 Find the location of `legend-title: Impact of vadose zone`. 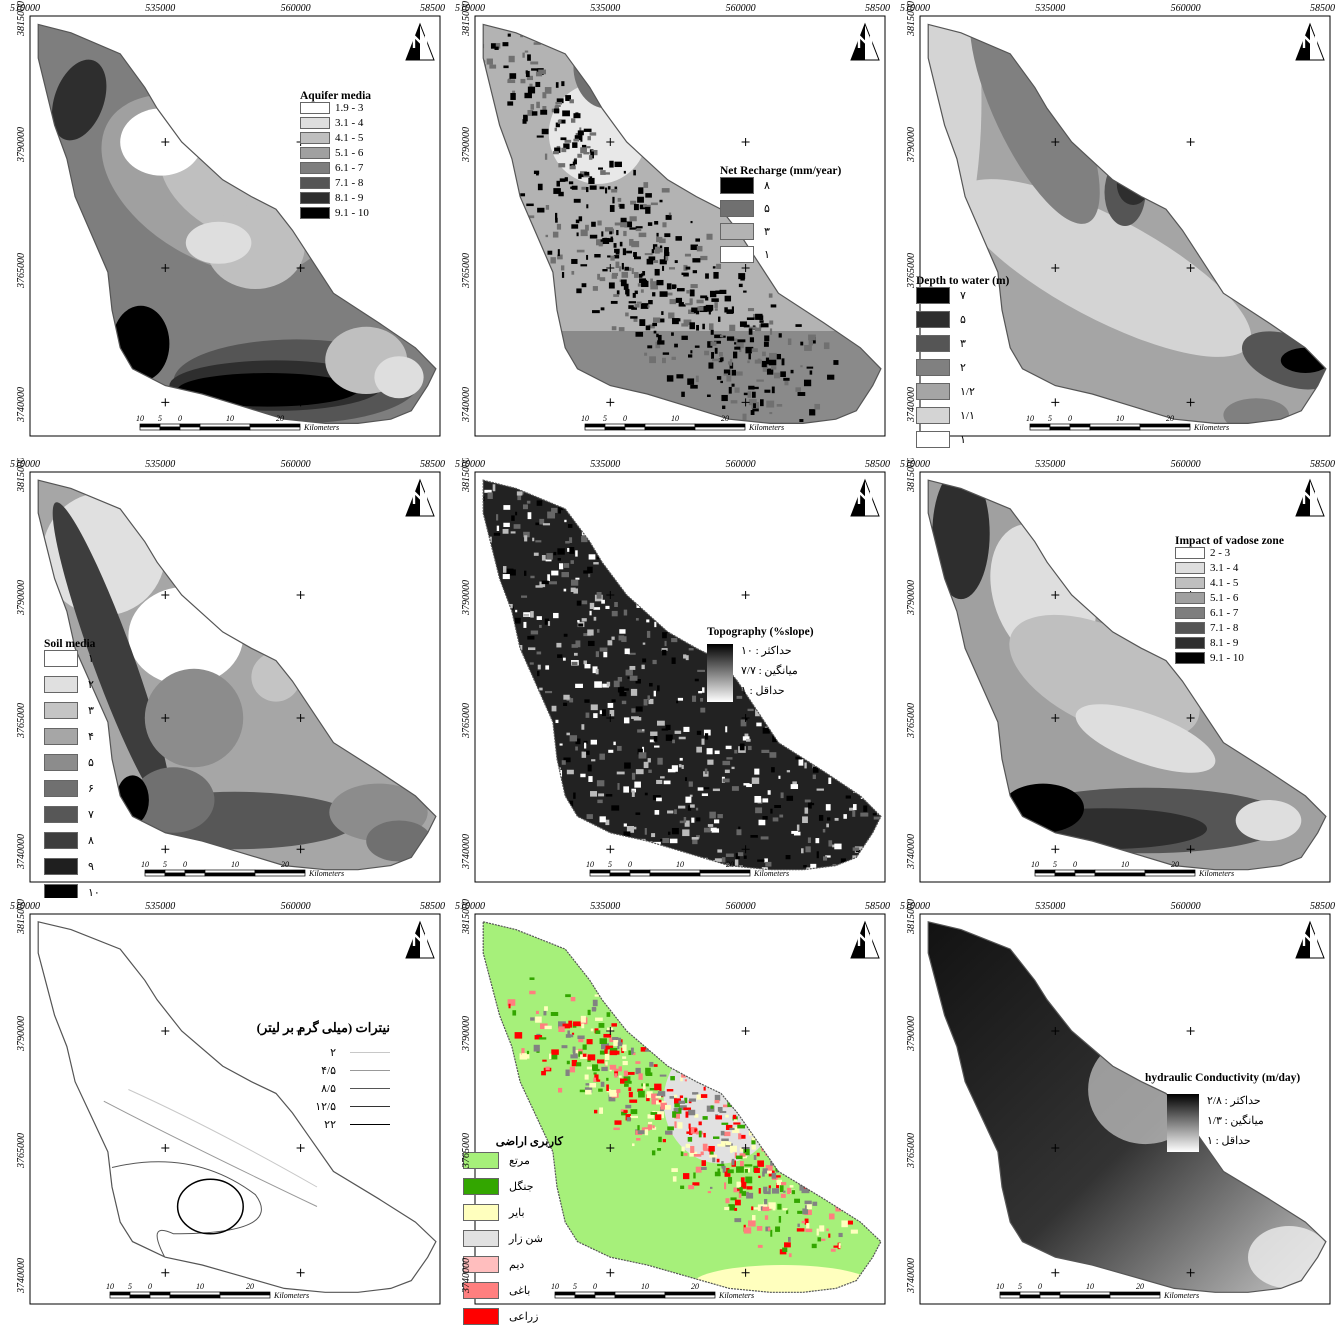

legend-title: Impact of vadose zone is located at coordinates (1229, 541).